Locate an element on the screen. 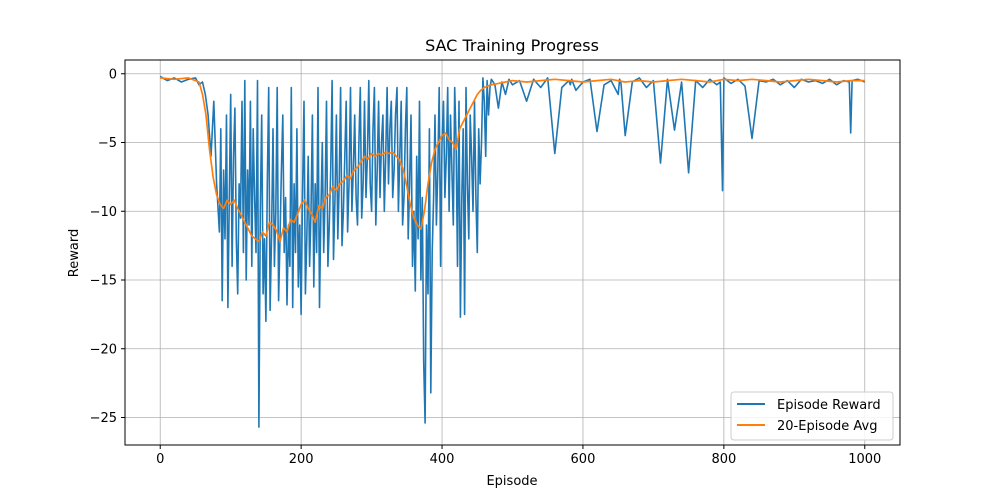  y-tick-label: −5 is located at coordinates (107, 143).